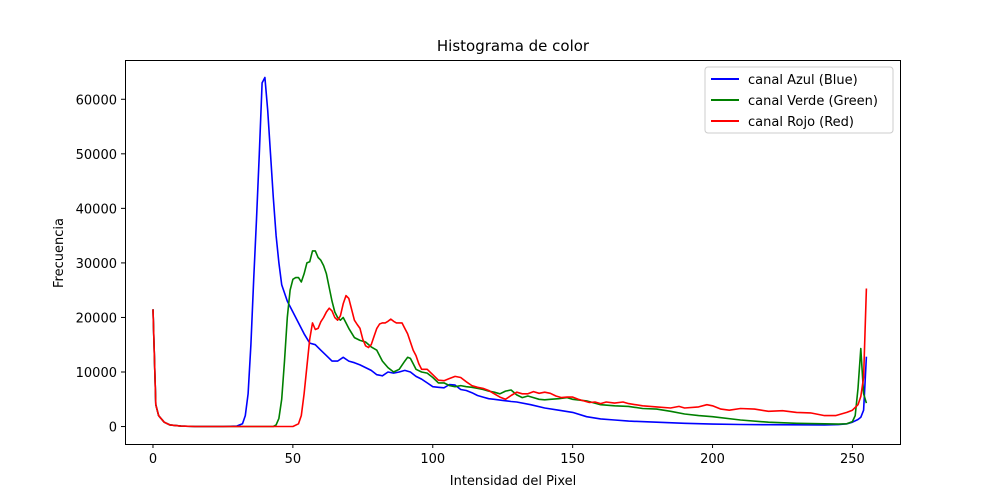  I want to click on y-tick-label-0: 0, so click(113, 428).